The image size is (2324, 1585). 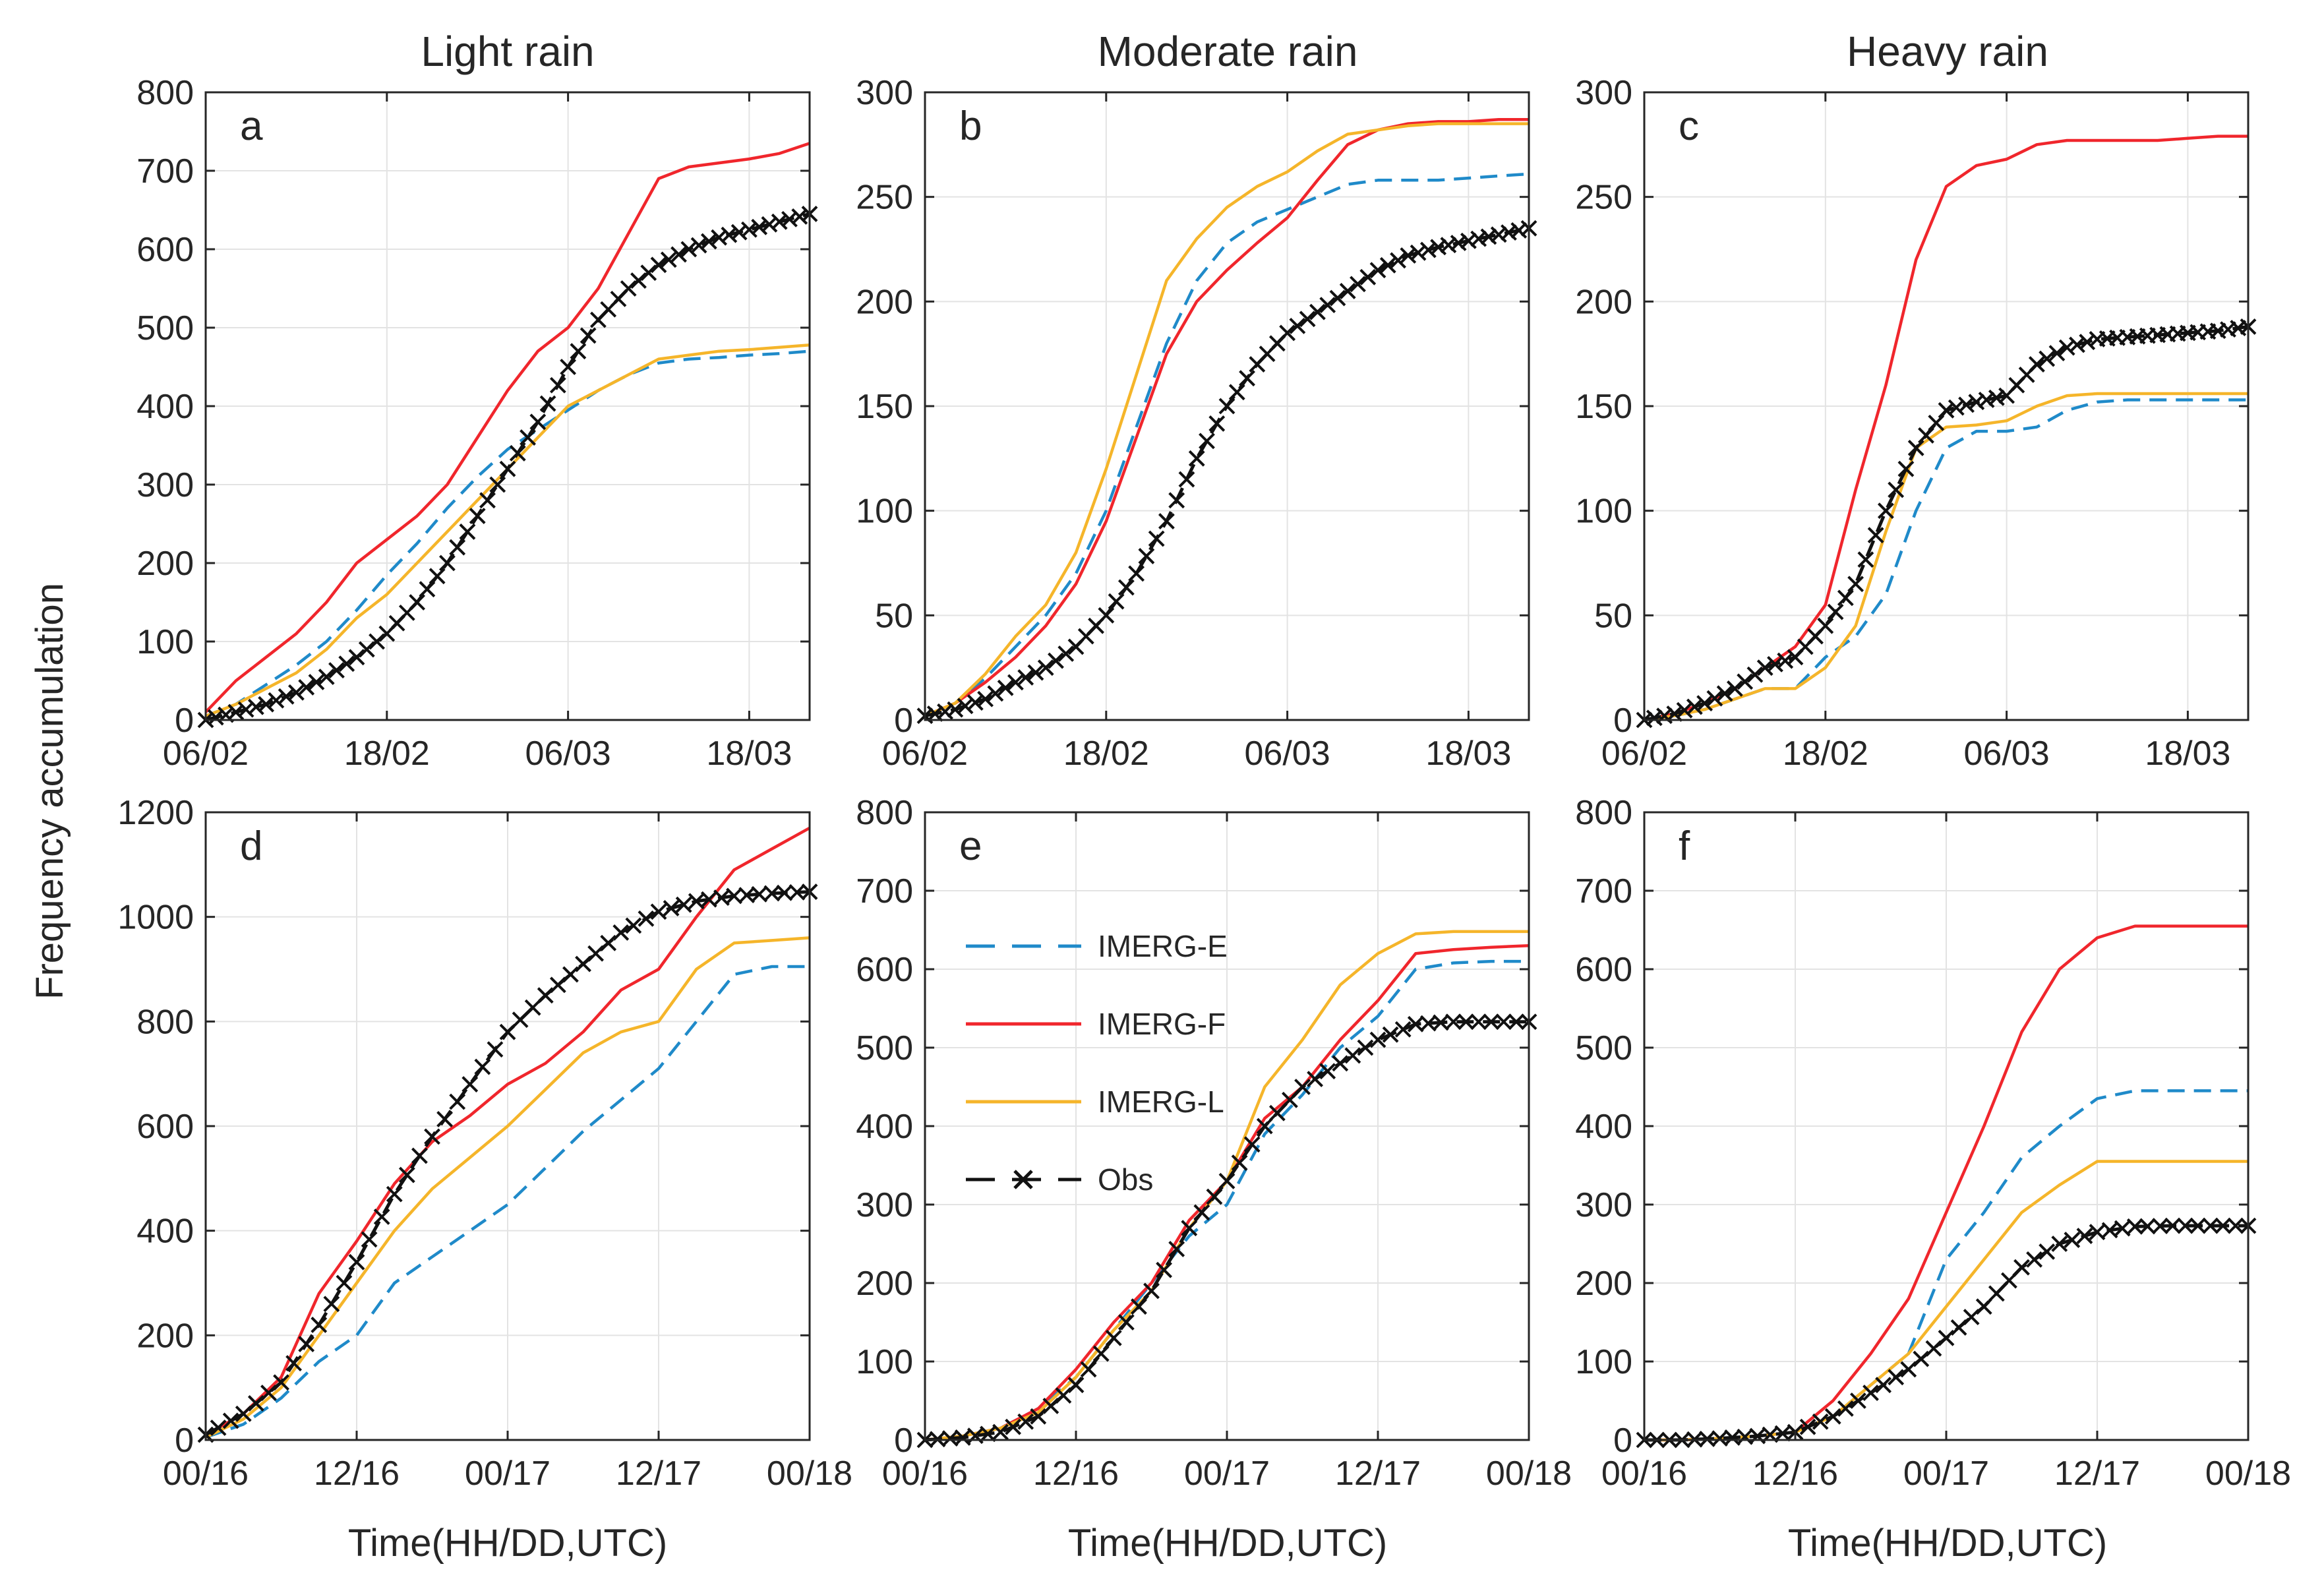 I want to click on x-tick-label: 00/18, so click(x=809, y=1473).